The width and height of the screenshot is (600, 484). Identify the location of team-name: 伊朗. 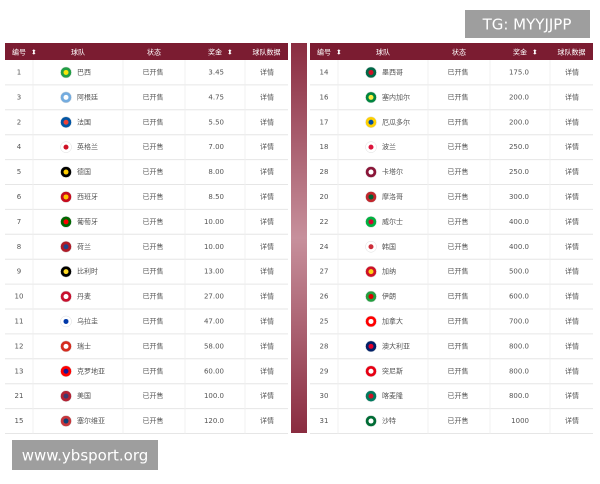
(389, 296).